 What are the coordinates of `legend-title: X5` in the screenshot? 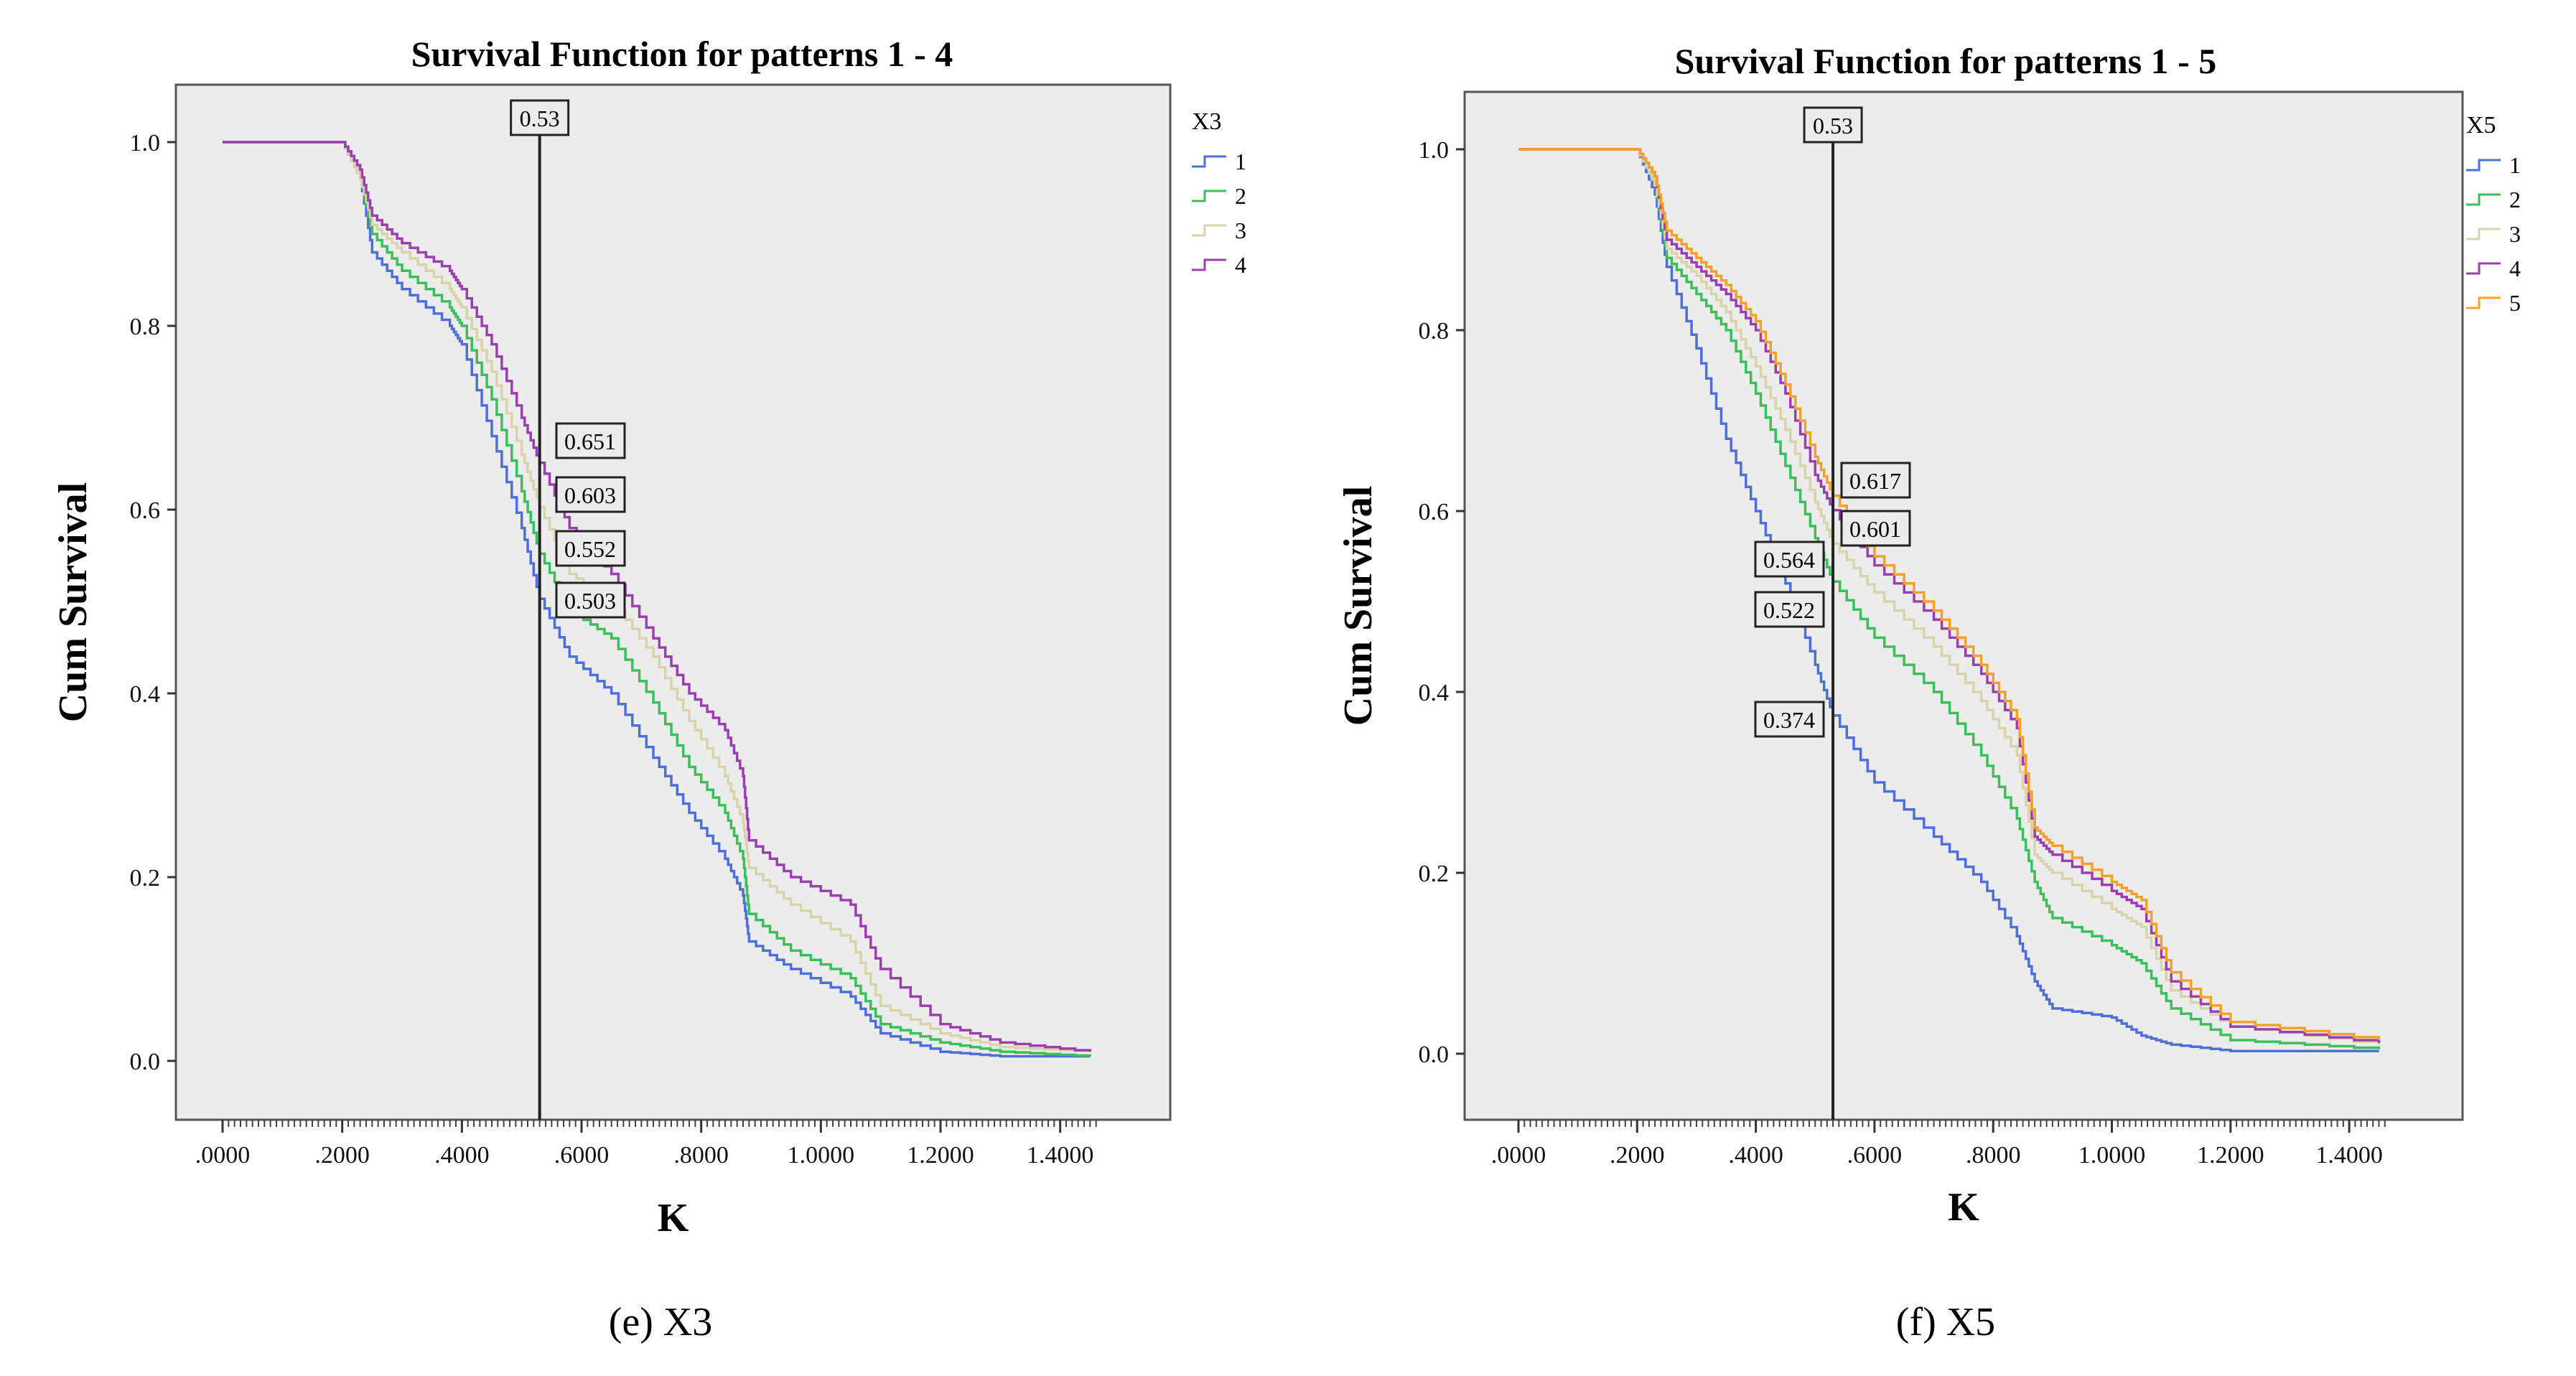 It's located at (2481, 126).